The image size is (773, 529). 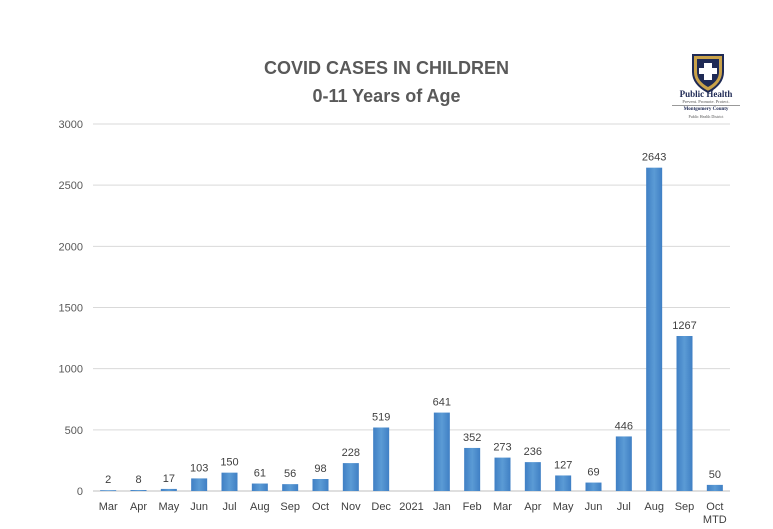 What do you see at coordinates (229, 463) in the screenshot?
I see `data-label: 150` at bounding box center [229, 463].